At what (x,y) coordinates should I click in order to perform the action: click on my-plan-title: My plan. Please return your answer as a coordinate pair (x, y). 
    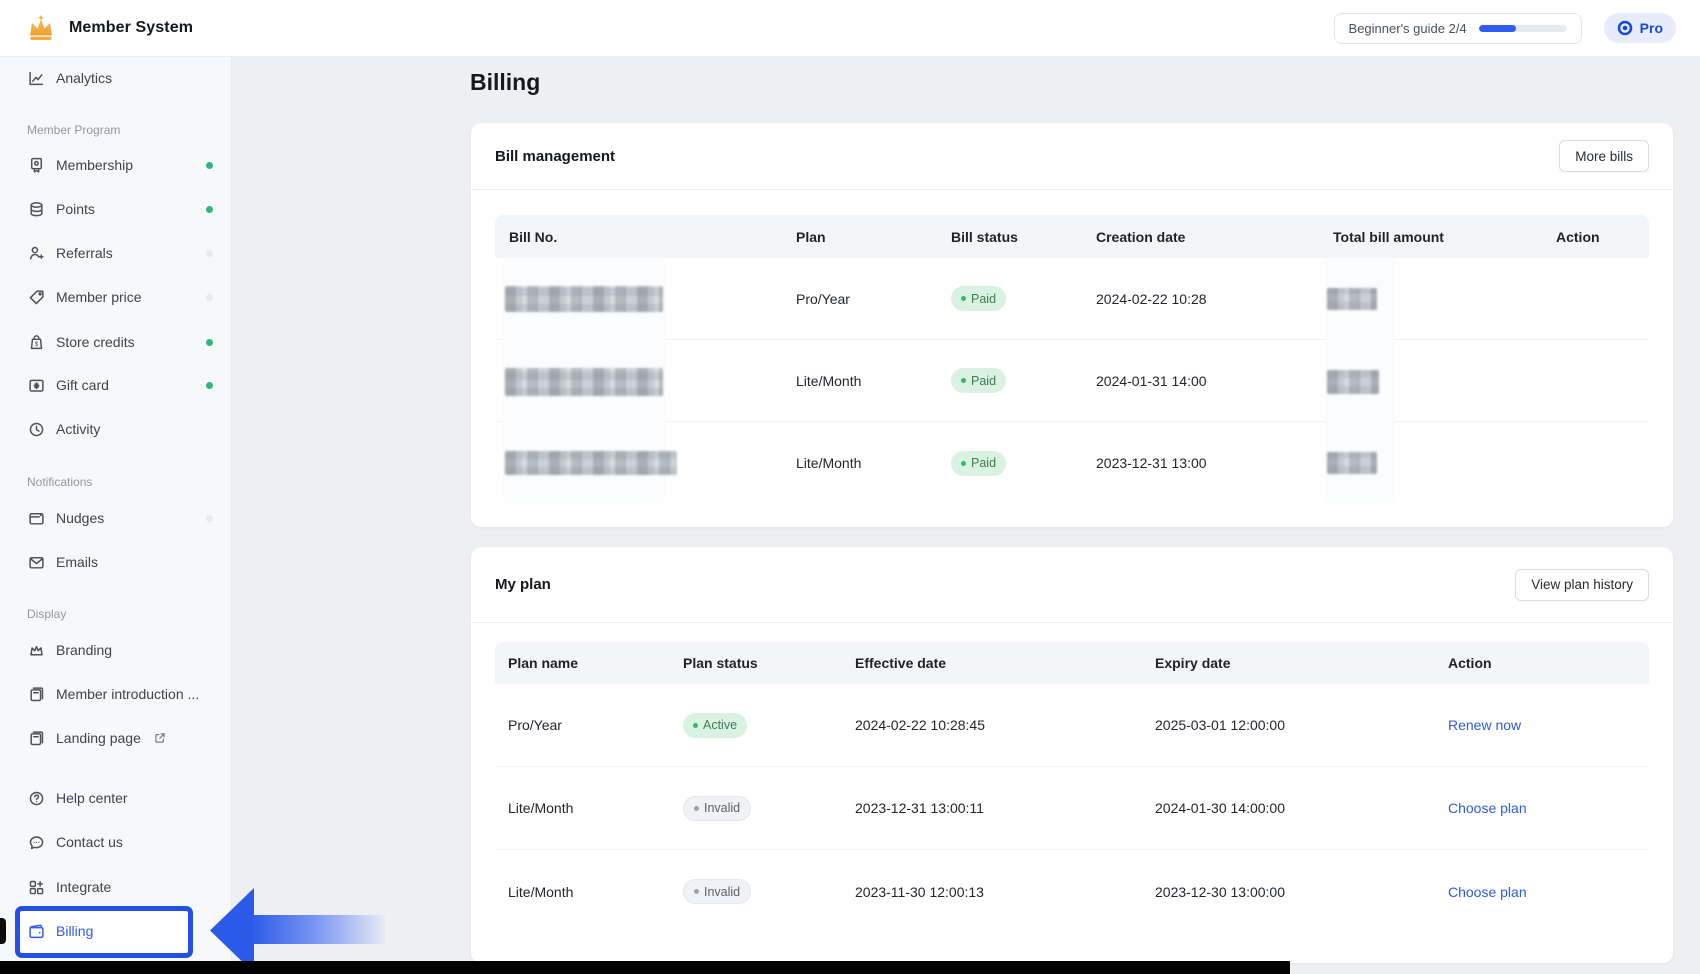
    Looking at the image, I should click on (523, 584).